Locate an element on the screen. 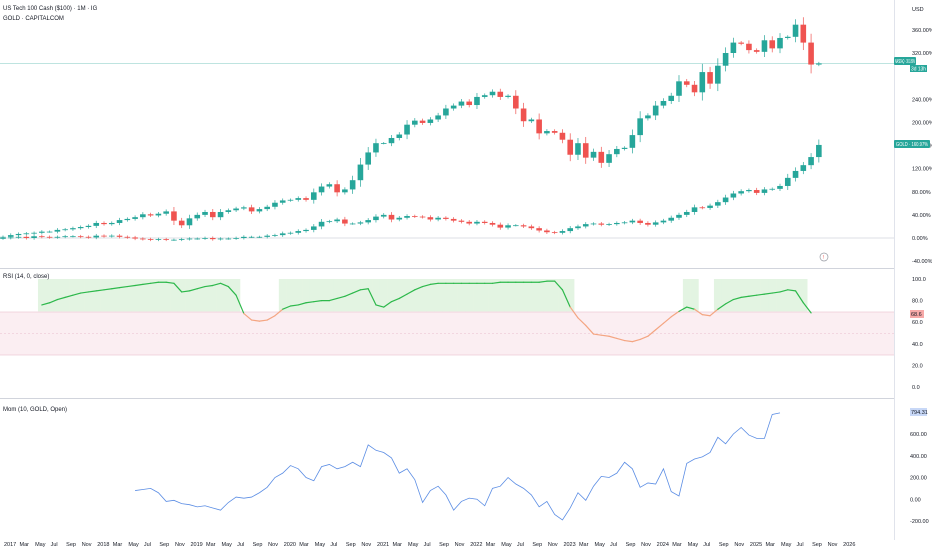 Image resolution: width=932 pixels, height=550 pixels. nasdaq-countdown: 3d 13h is located at coordinates (918, 70).